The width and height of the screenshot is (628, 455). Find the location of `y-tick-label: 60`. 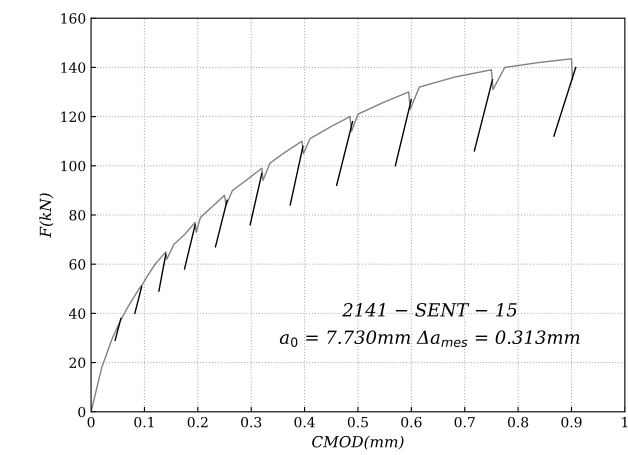

y-tick-label: 60 is located at coordinates (77, 264).